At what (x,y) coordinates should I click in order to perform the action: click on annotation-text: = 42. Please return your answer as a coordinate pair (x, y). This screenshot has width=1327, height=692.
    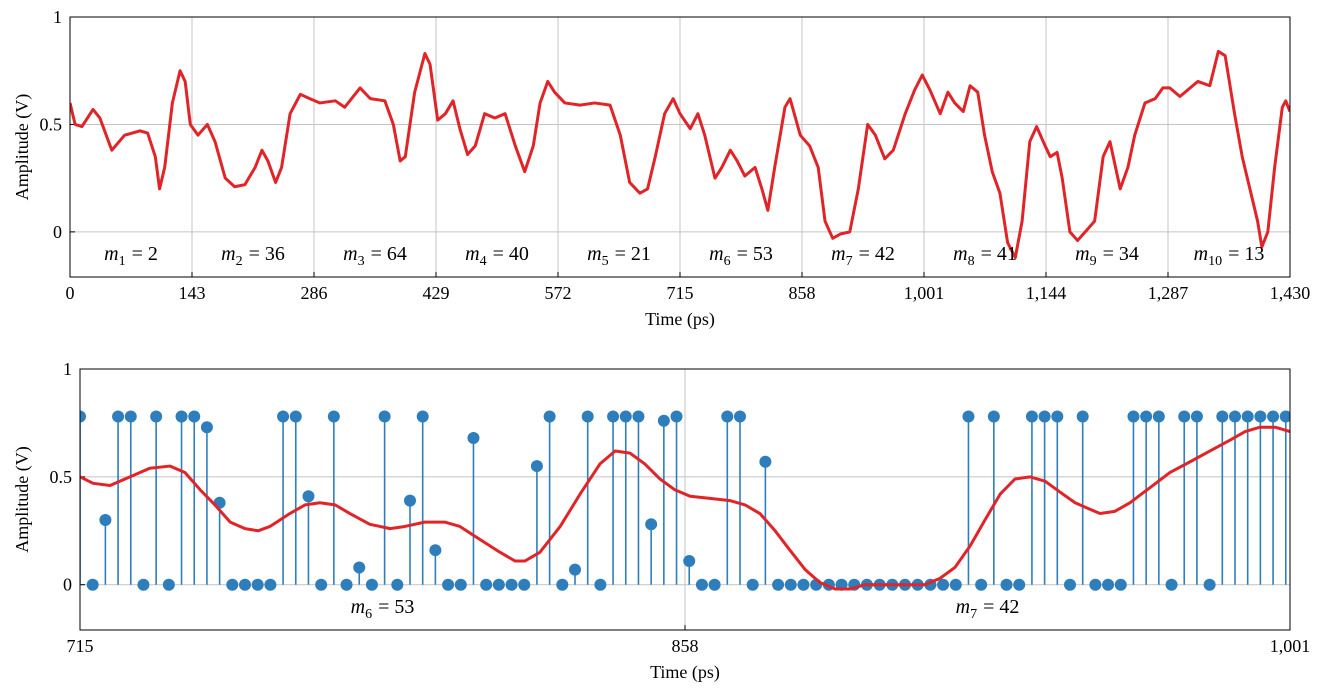
    Looking at the image, I should click on (877, 254).